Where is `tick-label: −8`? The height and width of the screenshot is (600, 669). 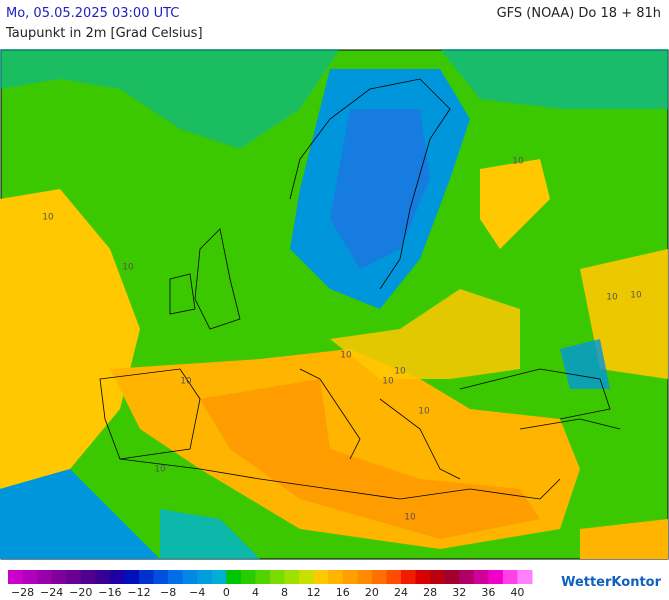
tick-label: −8 is located at coordinates (168, 592).